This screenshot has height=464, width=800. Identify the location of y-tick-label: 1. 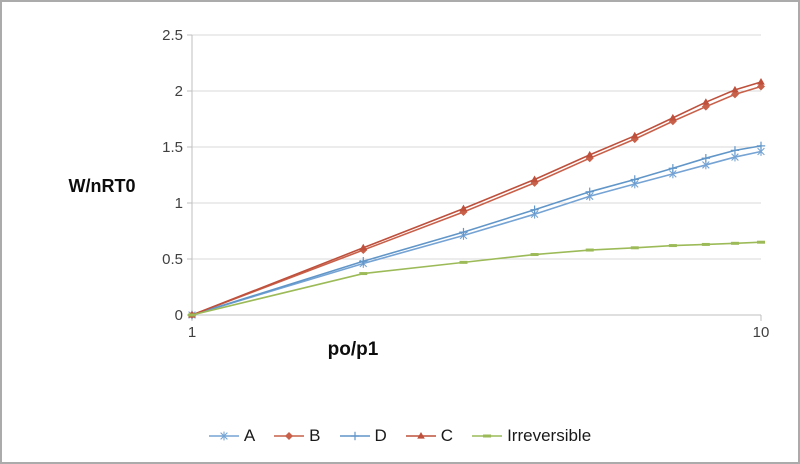
(179, 203).